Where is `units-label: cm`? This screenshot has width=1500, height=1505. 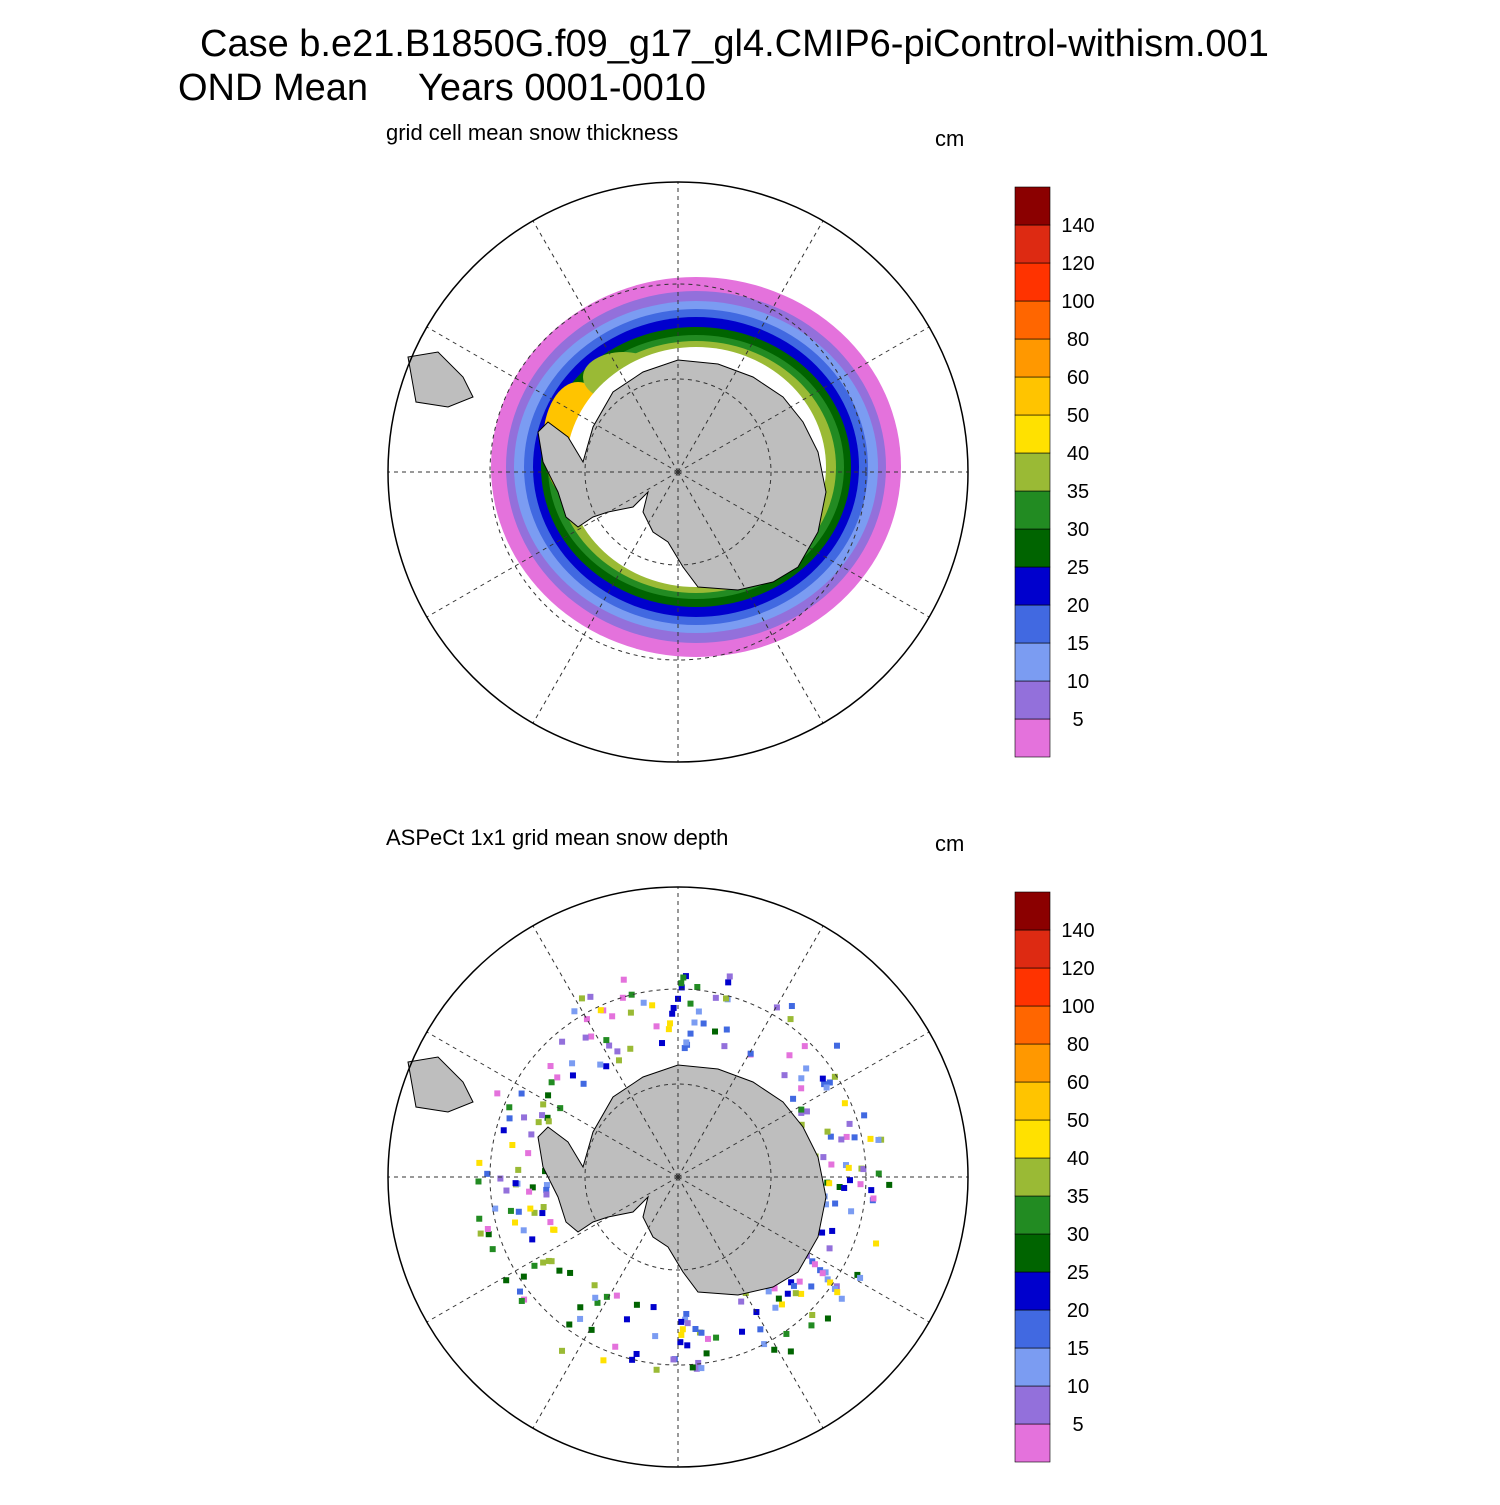 units-label: cm is located at coordinates (949, 138).